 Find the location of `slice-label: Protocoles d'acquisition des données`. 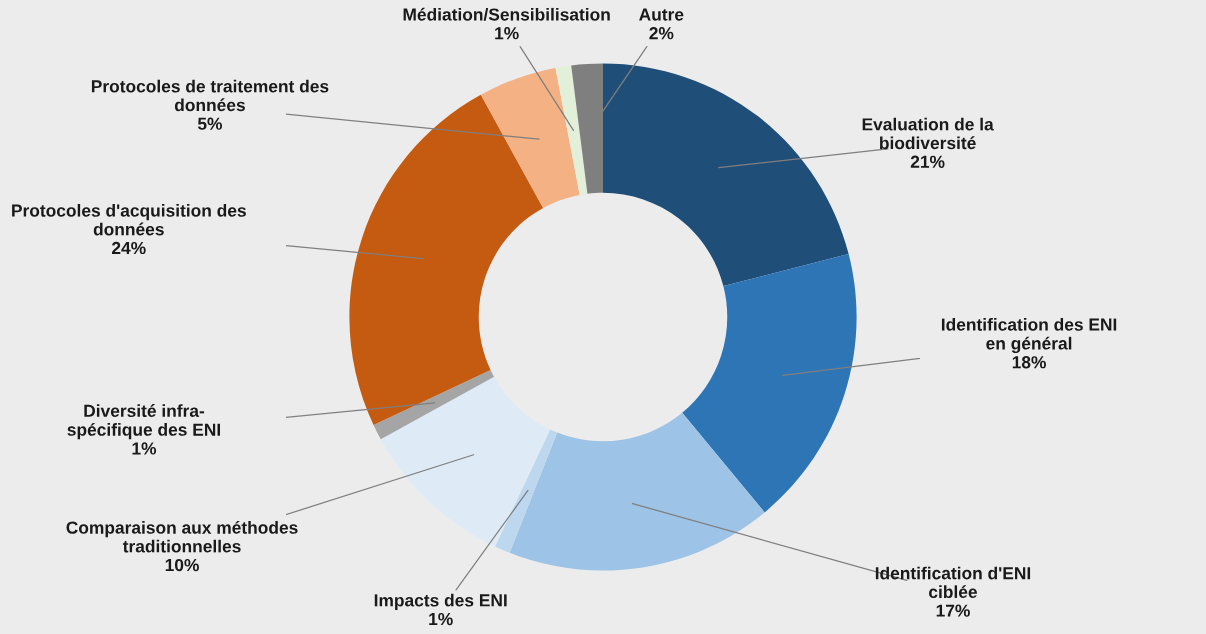

slice-label: Protocoles d'acquisition des données is located at coordinates (129, 219).